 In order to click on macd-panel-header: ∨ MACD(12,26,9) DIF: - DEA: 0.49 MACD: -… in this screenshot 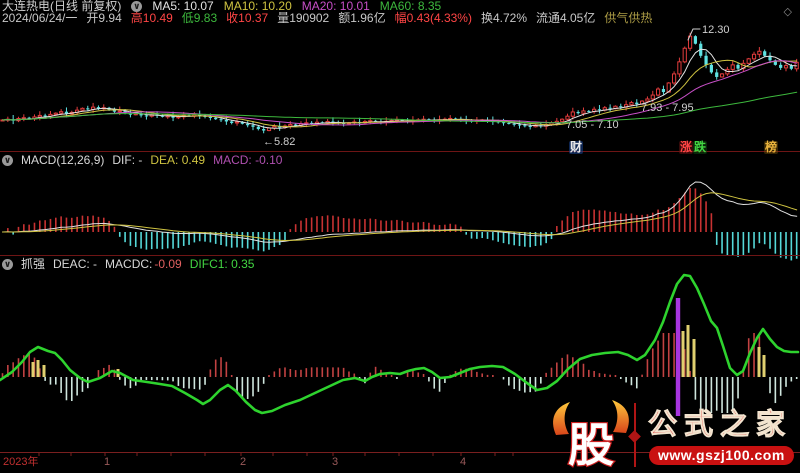, I will do `click(142, 160)`.